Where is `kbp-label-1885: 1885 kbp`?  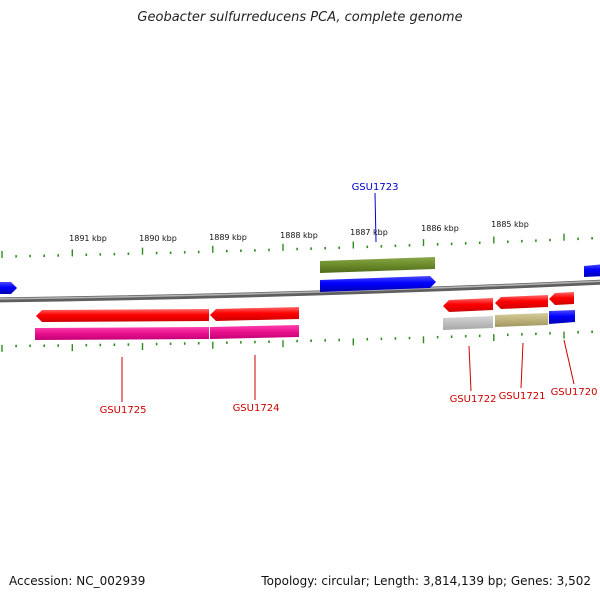
kbp-label-1885: 1885 kbp is located at coordinates (510, 224).